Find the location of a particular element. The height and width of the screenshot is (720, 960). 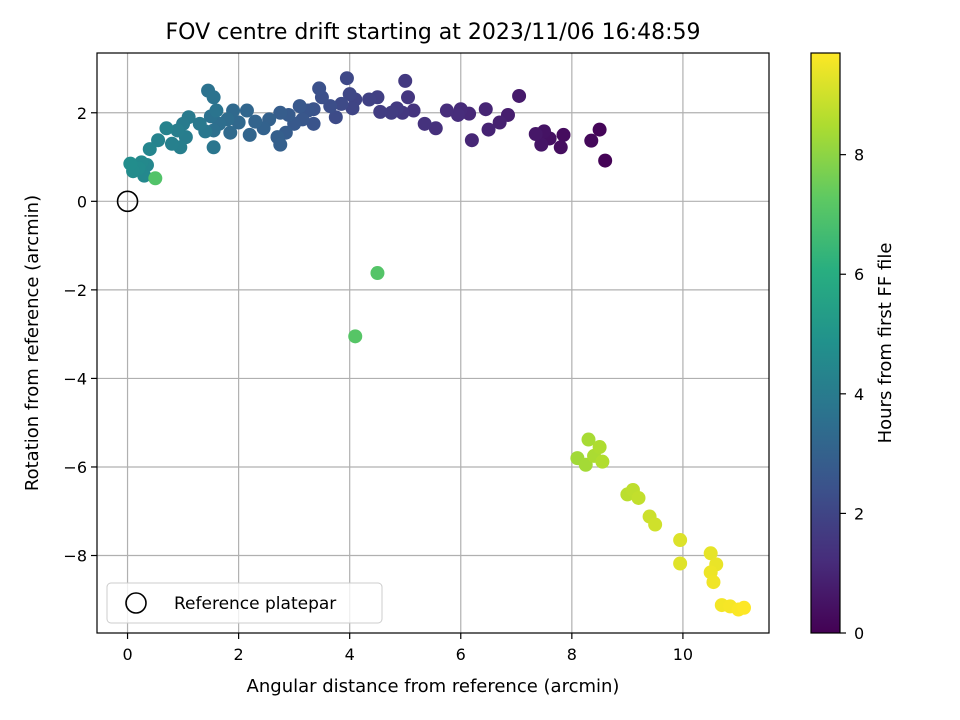

y-tick-label: −8 is located at coordinates (75, 556).